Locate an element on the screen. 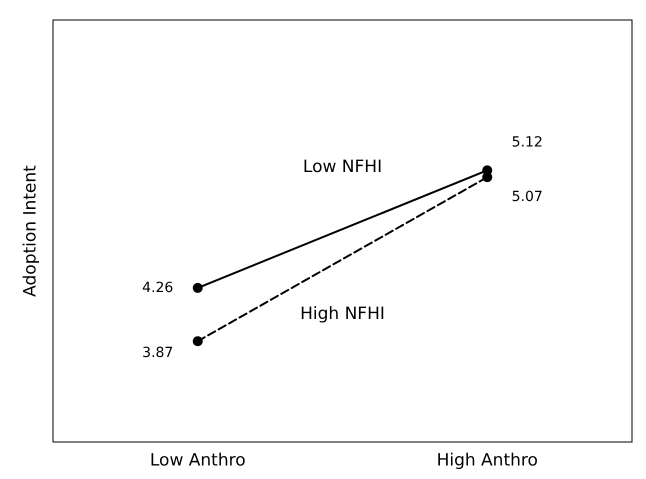 Image resolution: width=646 pixels, height=479 pixels. series-label: High NFHI is located at coordinates (342, 314).